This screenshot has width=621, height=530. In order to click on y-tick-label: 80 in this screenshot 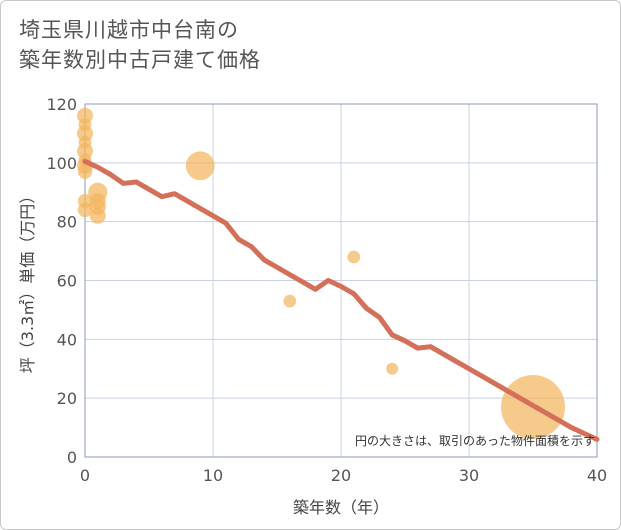, I will do `click(67, 222)`.